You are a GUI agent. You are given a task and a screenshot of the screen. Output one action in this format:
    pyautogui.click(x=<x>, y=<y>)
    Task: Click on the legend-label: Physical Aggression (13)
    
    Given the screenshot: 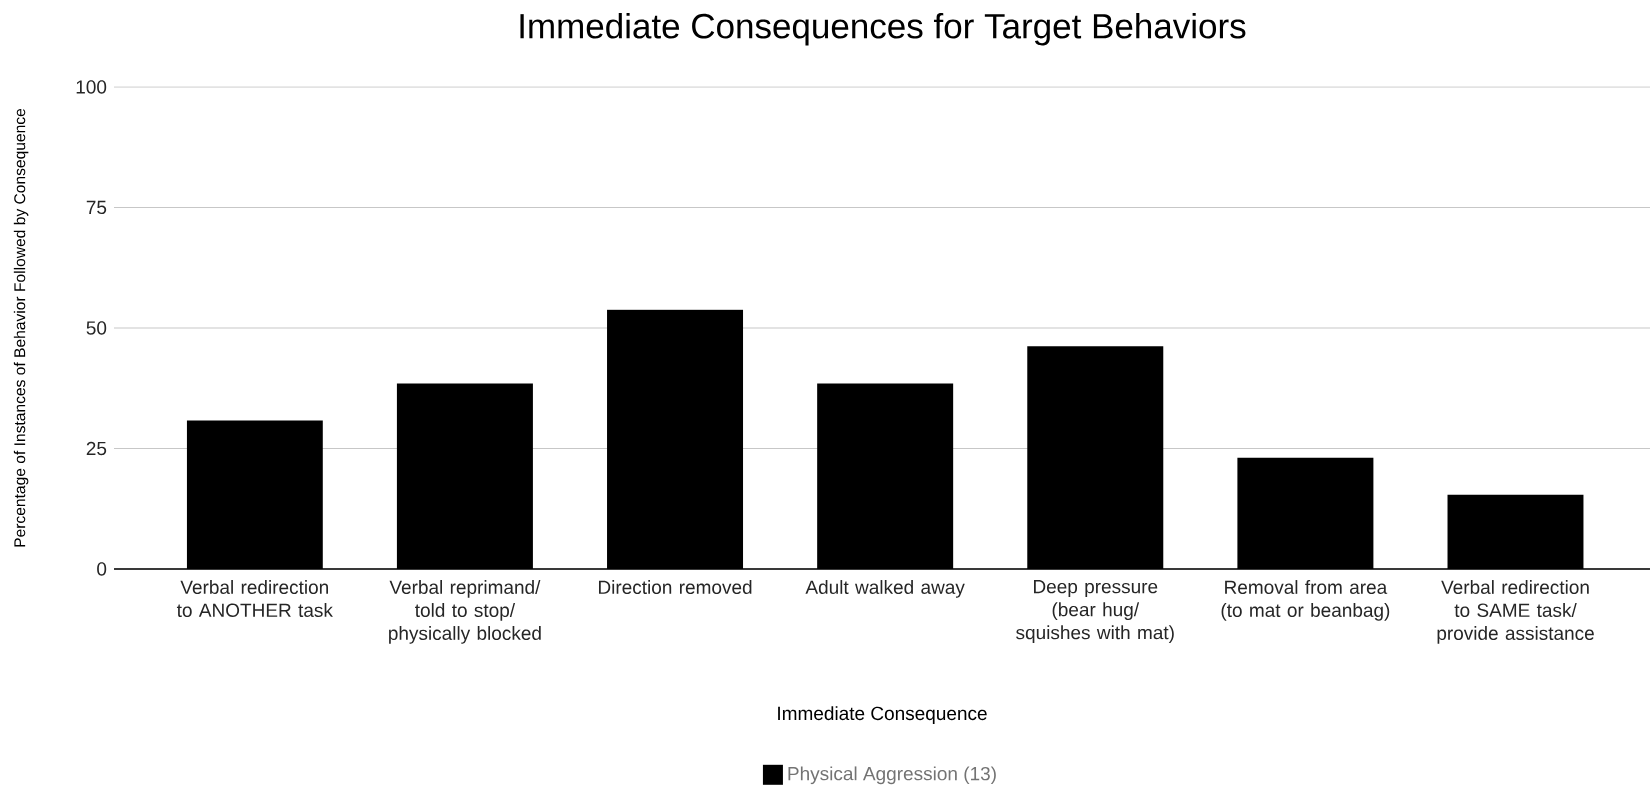 What is the action you would take?
    pyautogui.click(x=892, y=775)
    